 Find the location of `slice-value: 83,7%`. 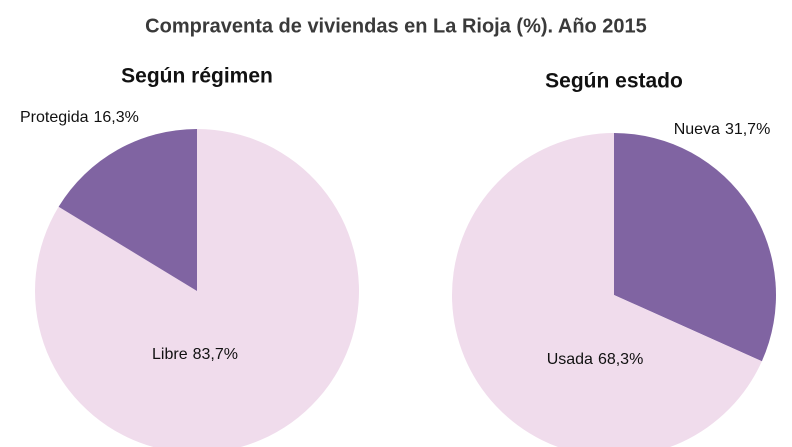

slice-value: 83,7% is located at coordinates (215, 354).